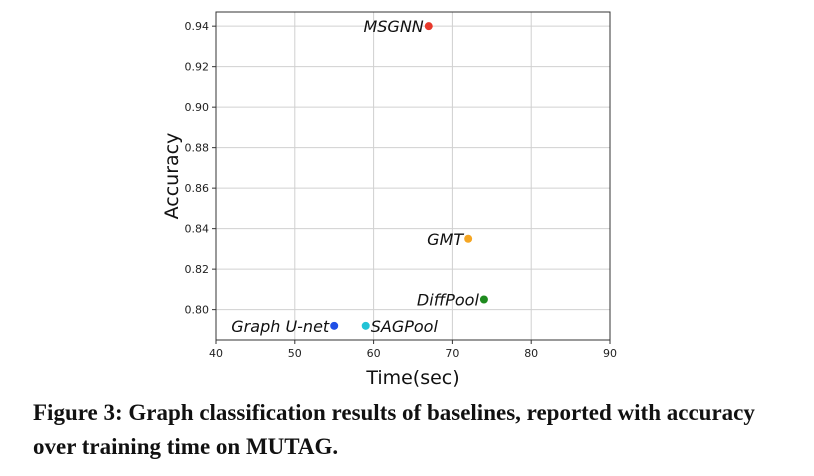  What do you see at coordinates (405, 326) in the screenshot?
I see `point-label-sagpool: SAGPool` at bounding box center [405, 326].